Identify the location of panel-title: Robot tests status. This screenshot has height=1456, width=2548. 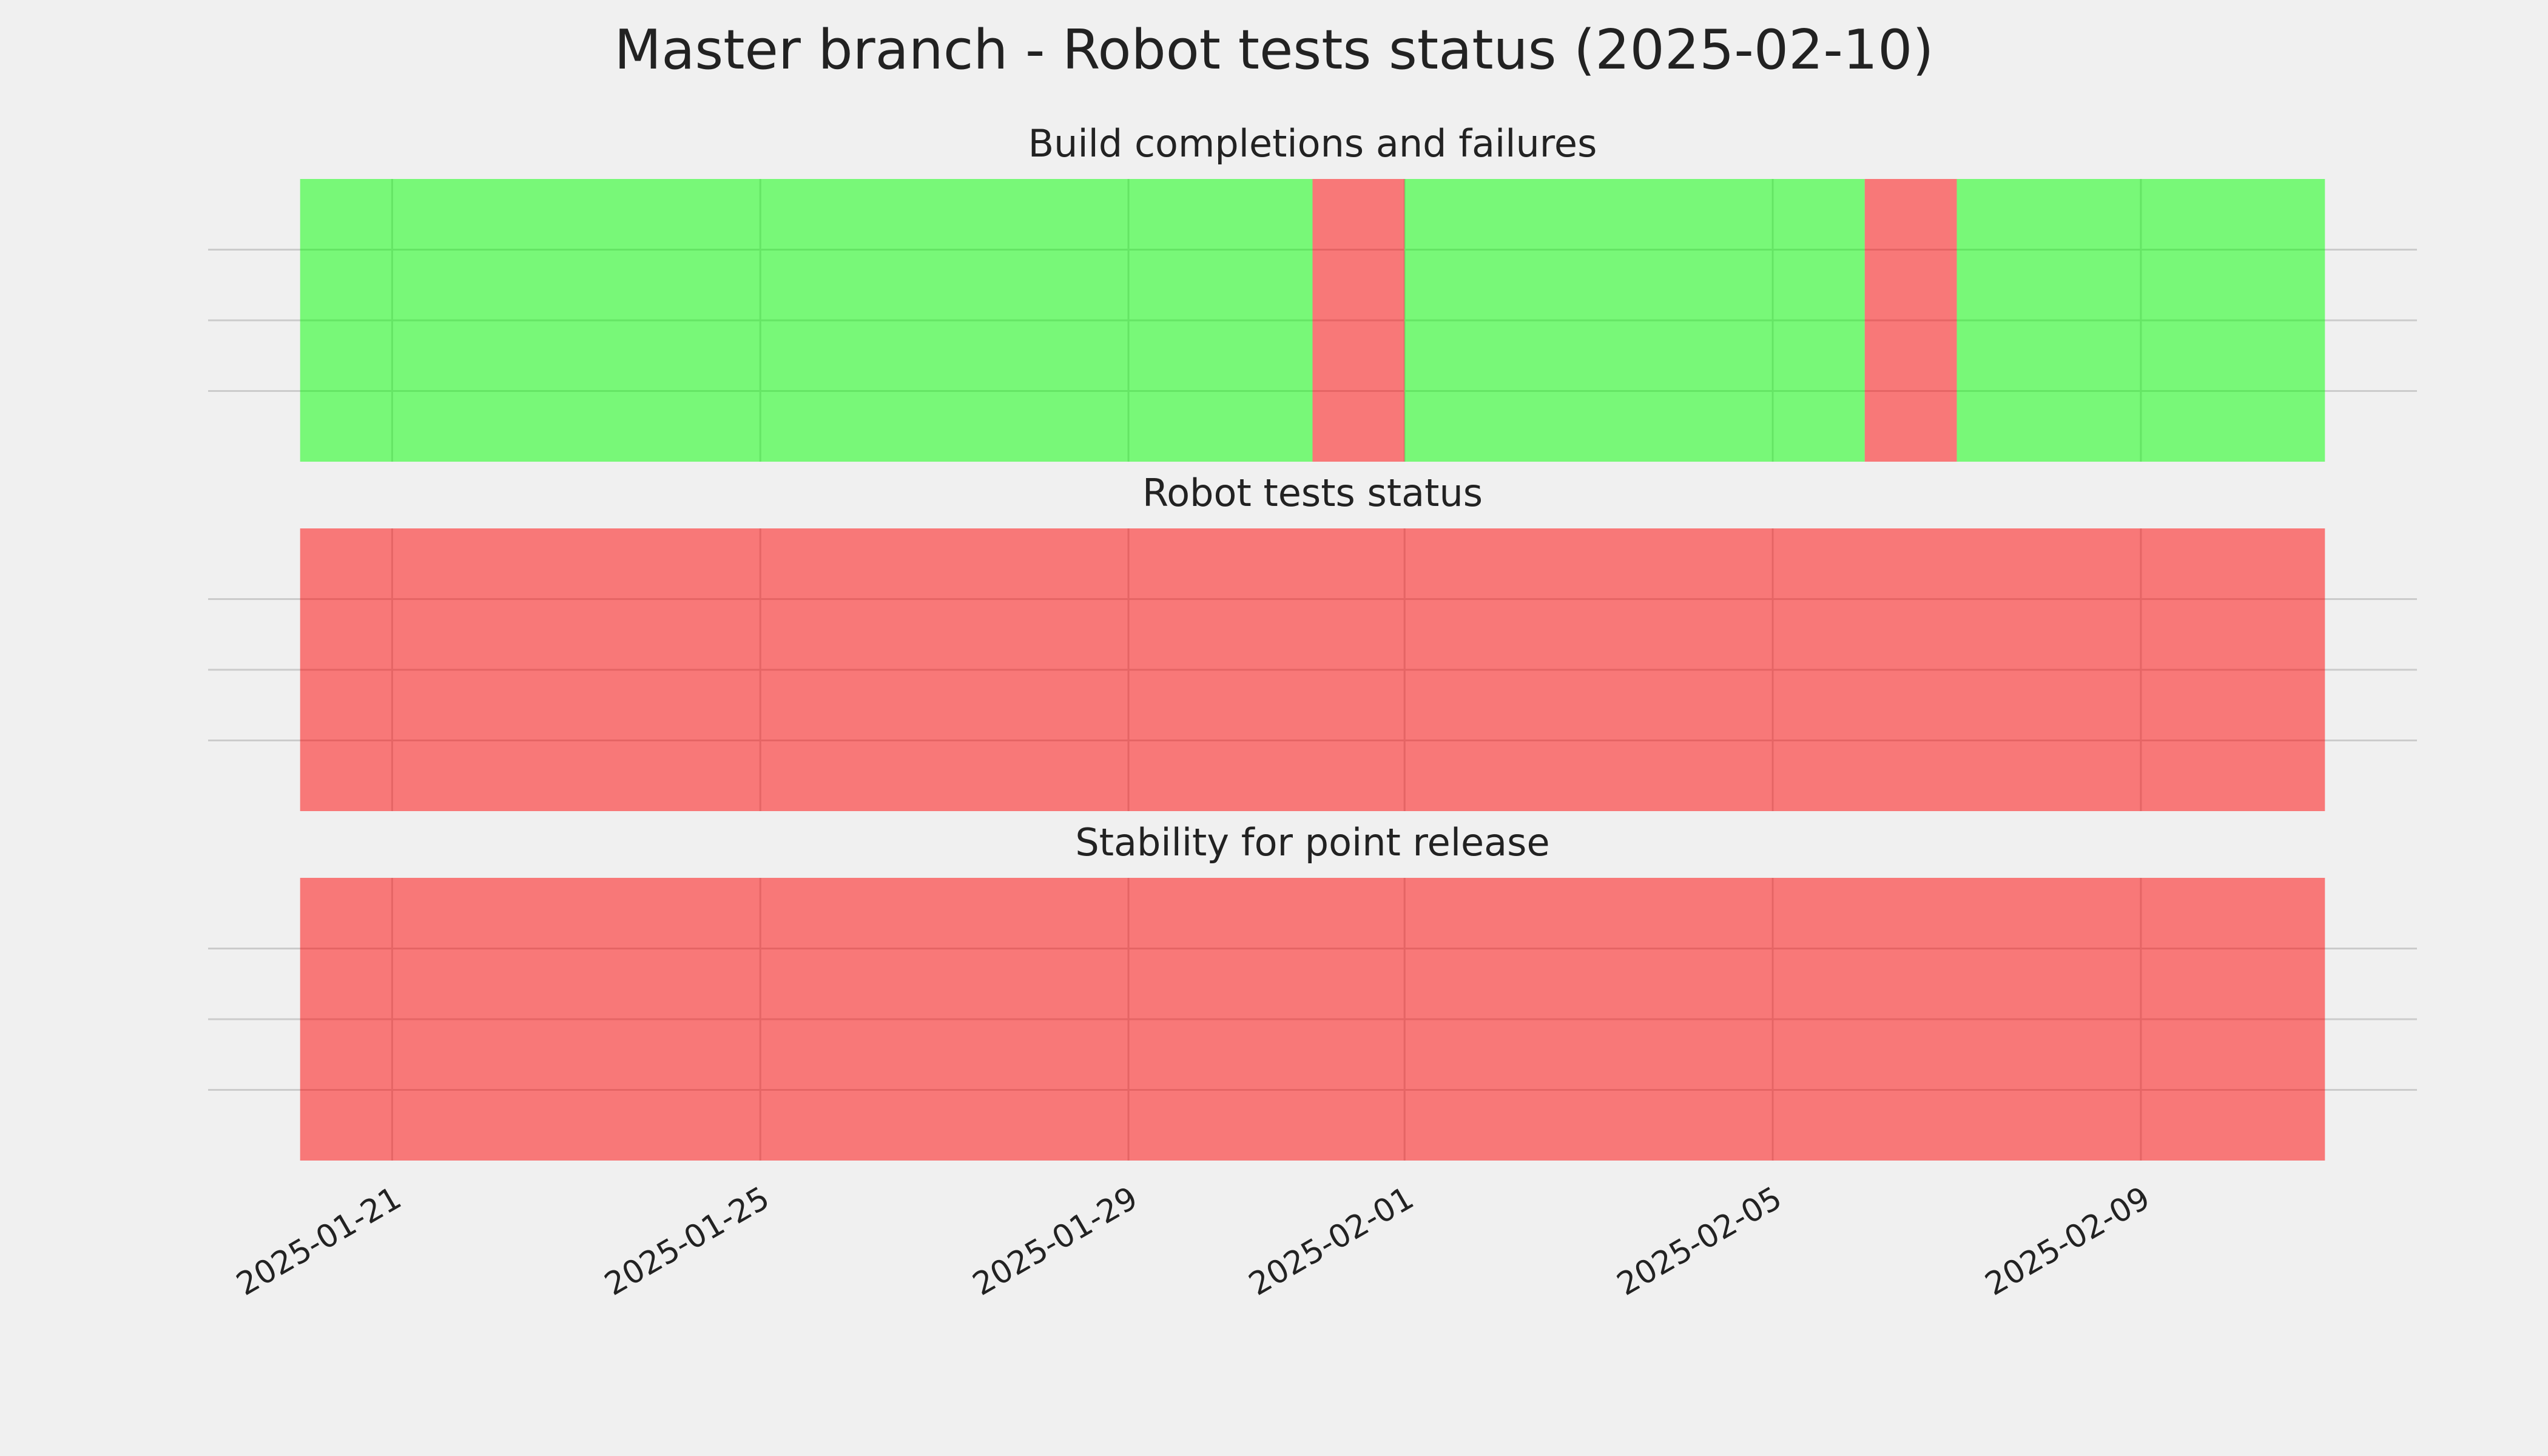
(1312, 493).